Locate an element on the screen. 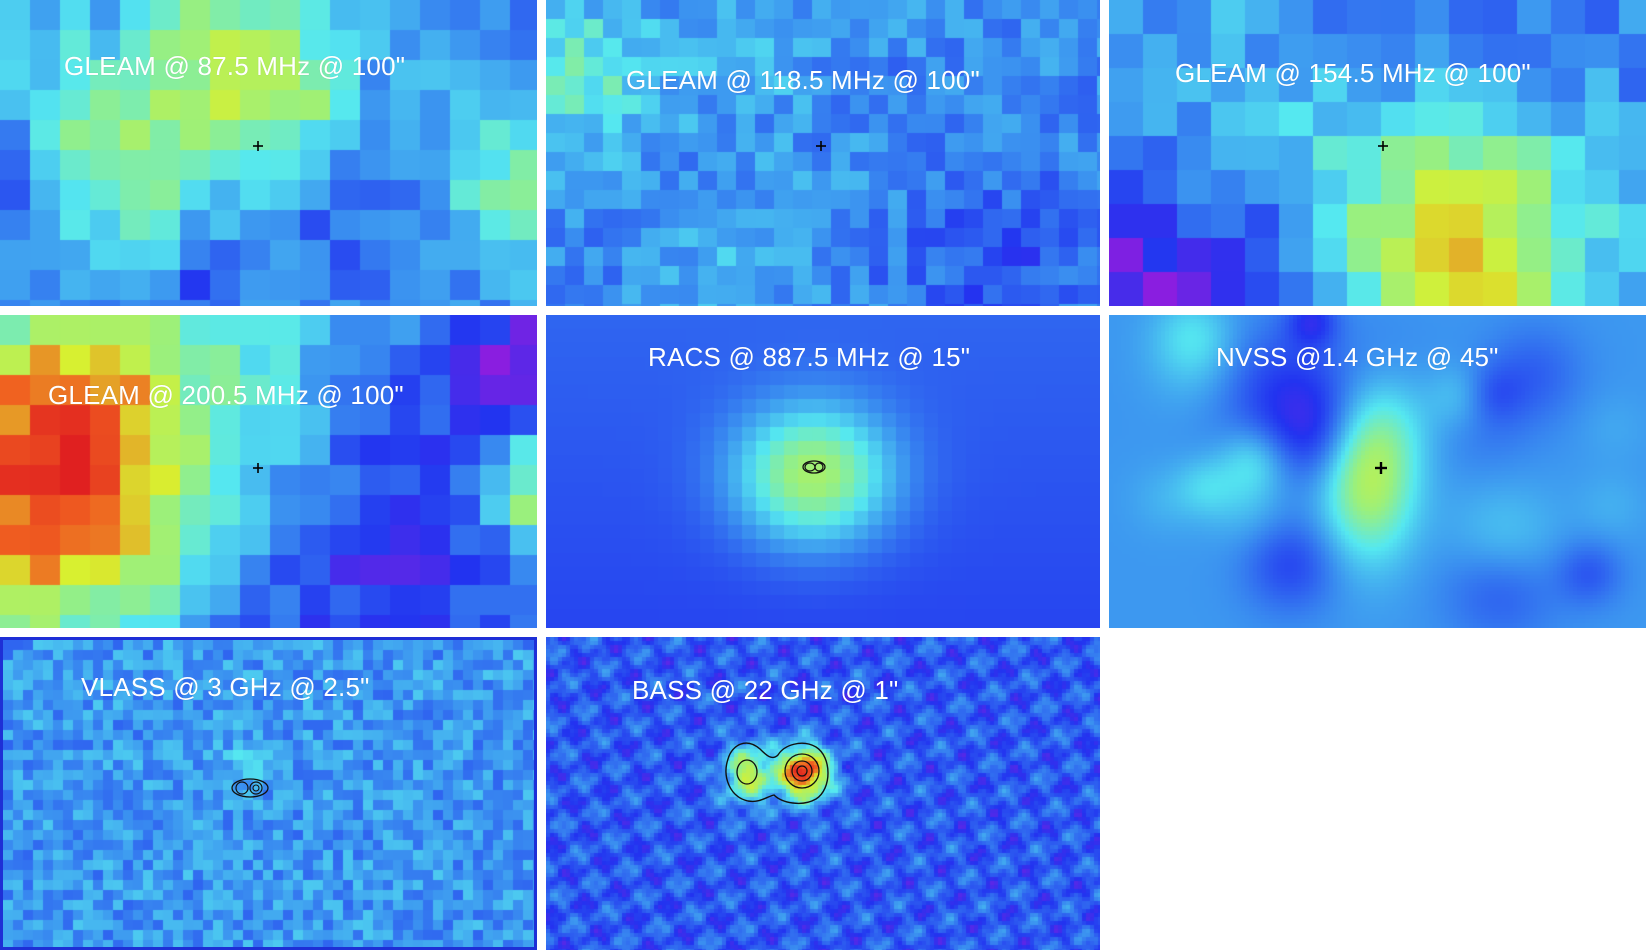  contour-right-peak is located at coordinates (802, 771).